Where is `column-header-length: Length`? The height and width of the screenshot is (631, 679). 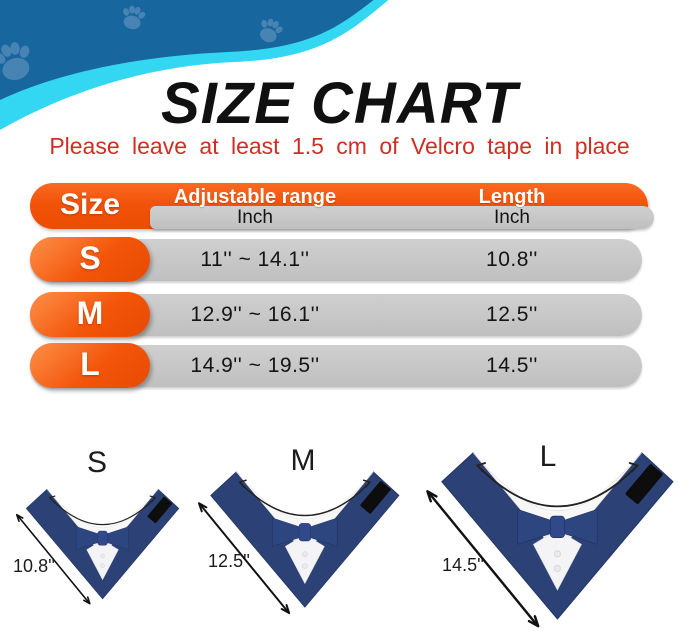
column-header-length: Length is located at coordinates (512, 197).